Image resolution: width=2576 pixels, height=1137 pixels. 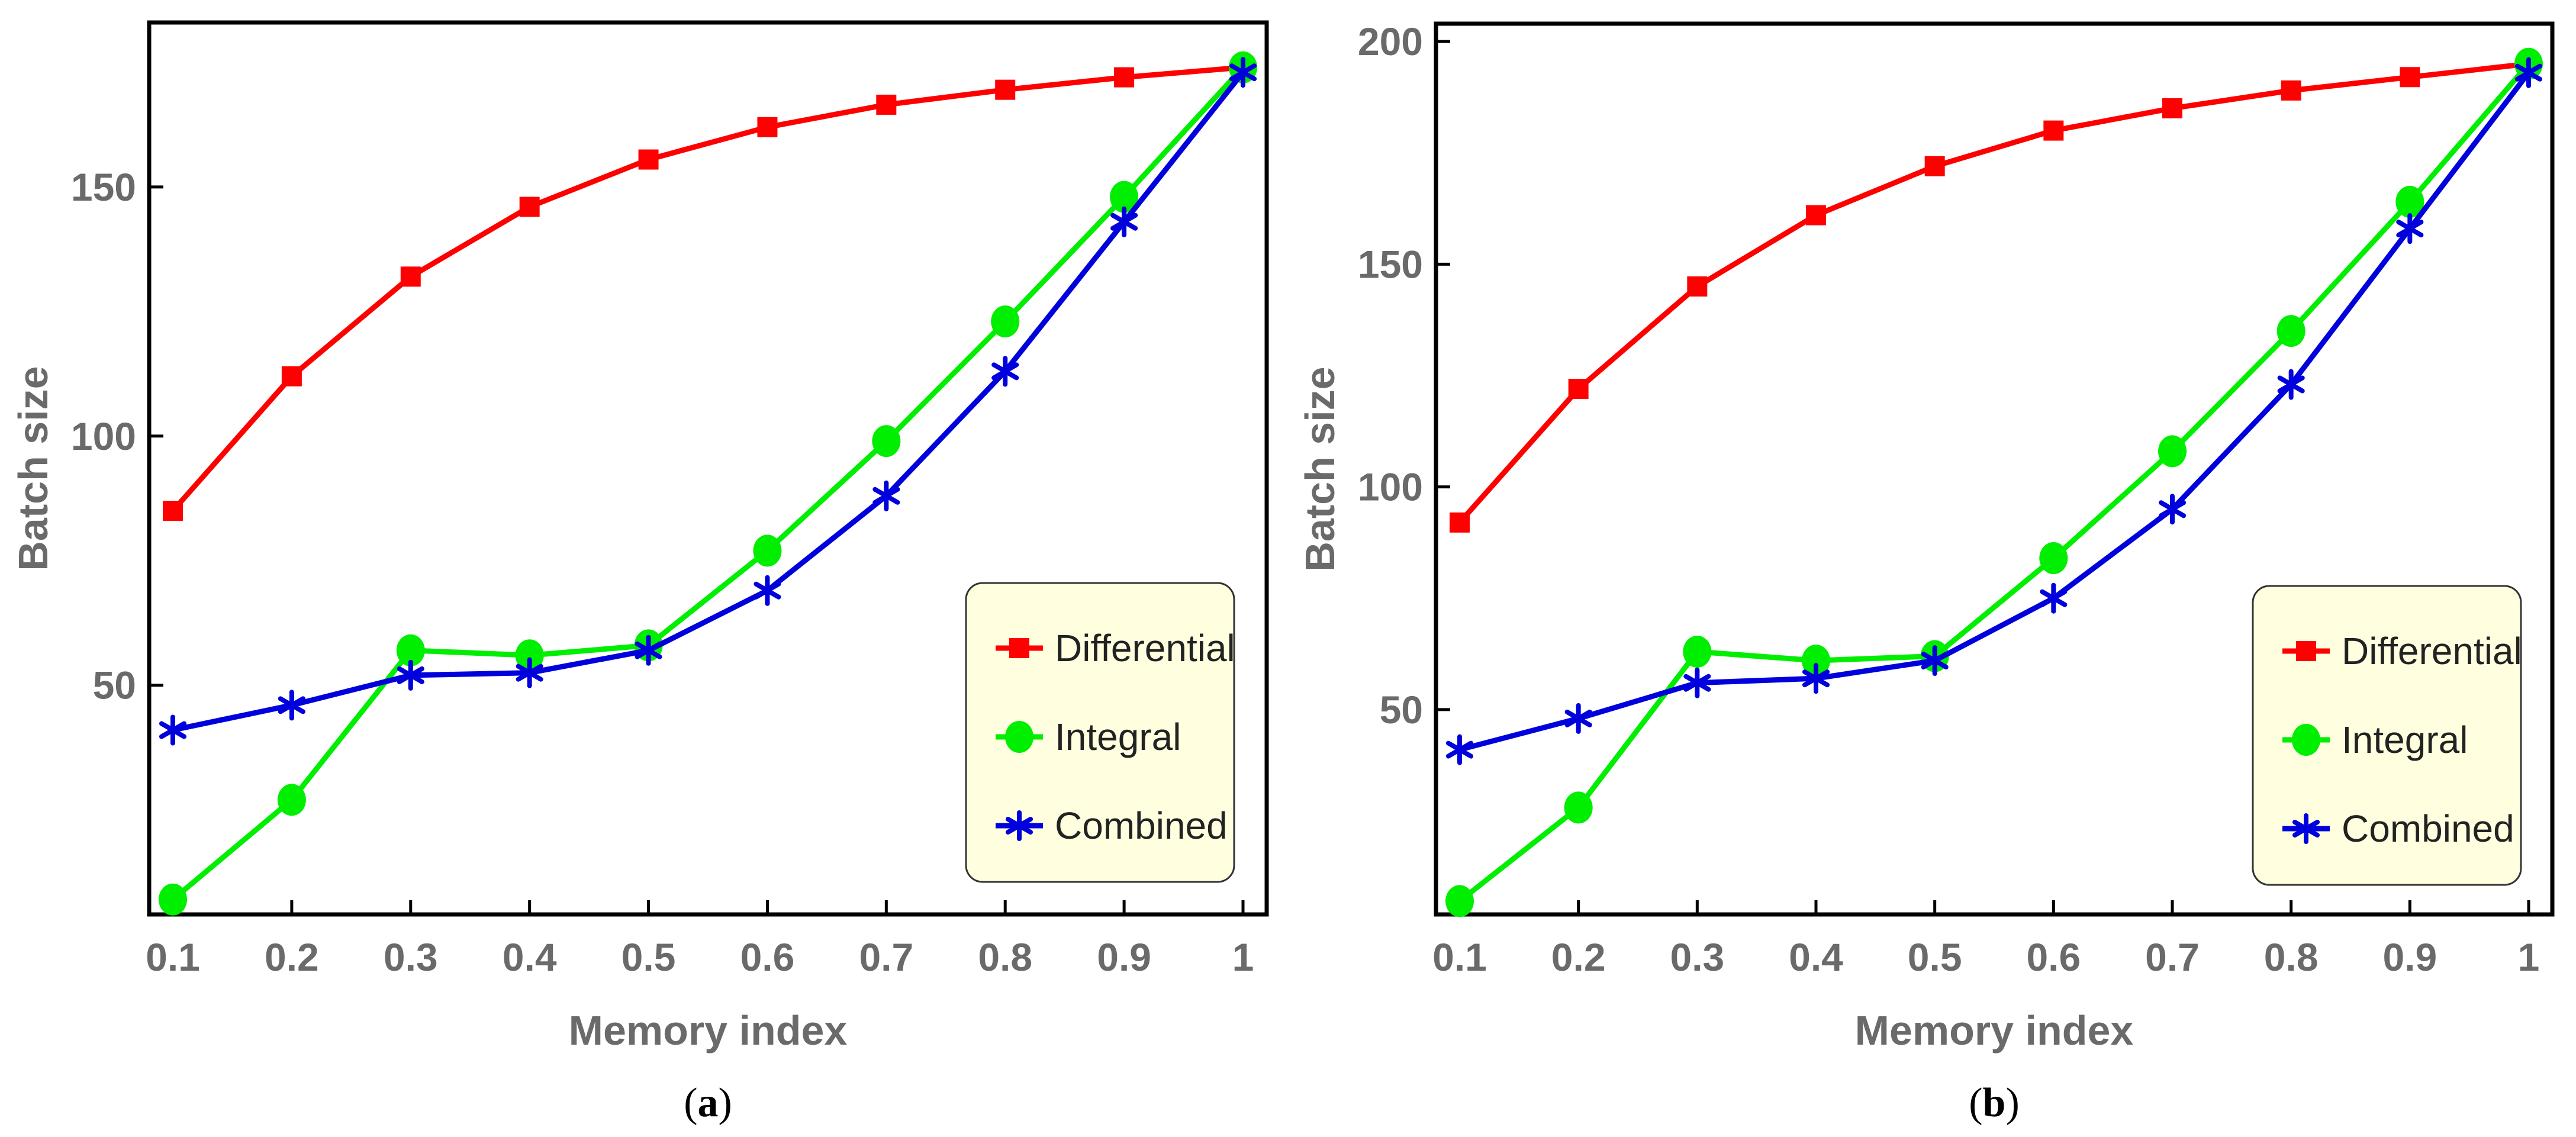 What do you see at coordinates (2428, 828) in the screenshot?
I see `legend-label: Combined` at bounding box center [2428, 828].